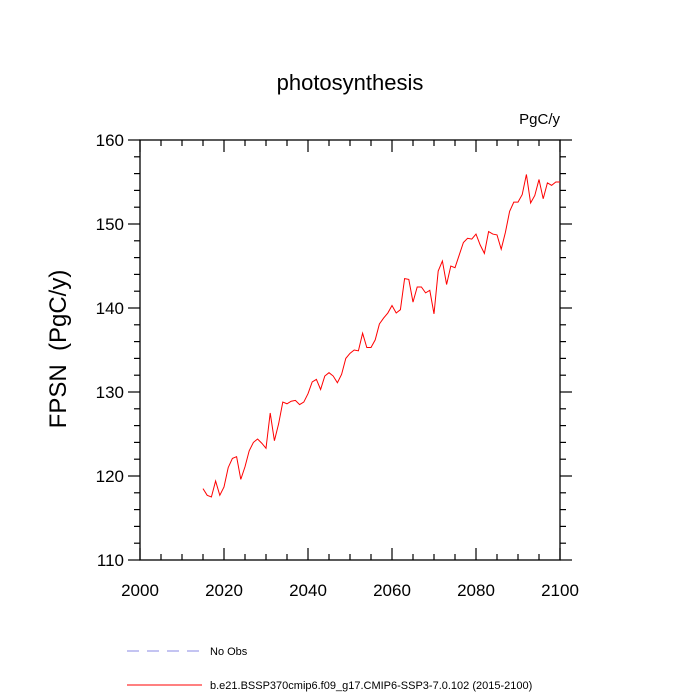 This screenshot has height=700, width=700. I want to click on chart-title: photosynthesis, so click(350, 82).